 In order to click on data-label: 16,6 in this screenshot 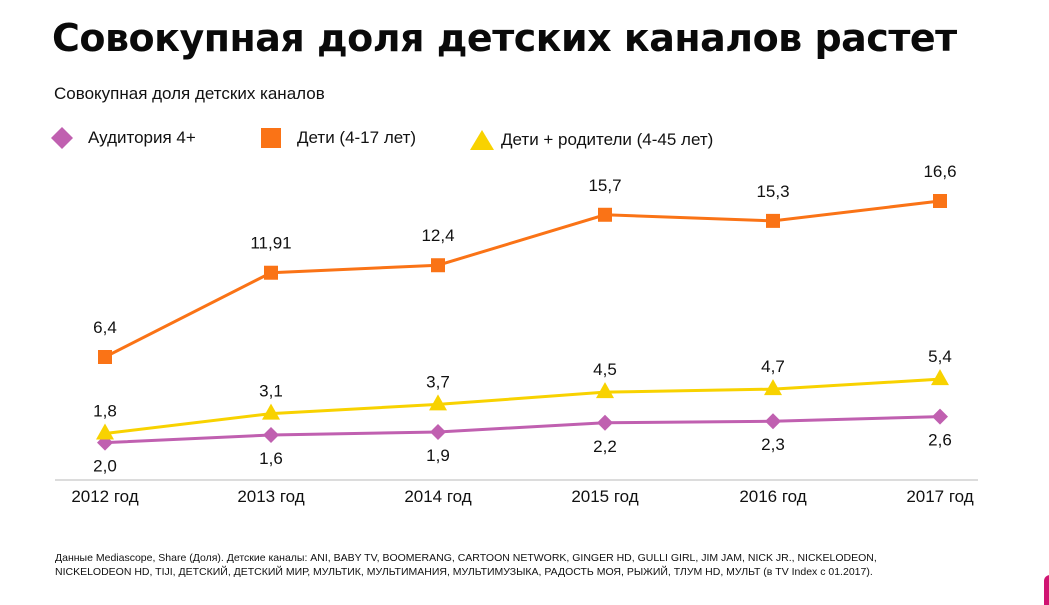, I will do `click(939, 171)`.